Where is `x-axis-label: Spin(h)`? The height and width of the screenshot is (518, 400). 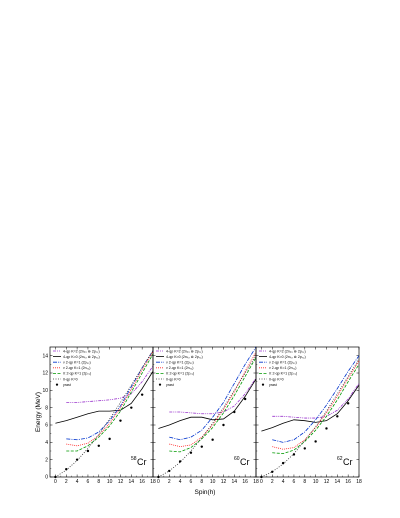 x-axis-label: Spin(h) is located at coordinates (205, 492).